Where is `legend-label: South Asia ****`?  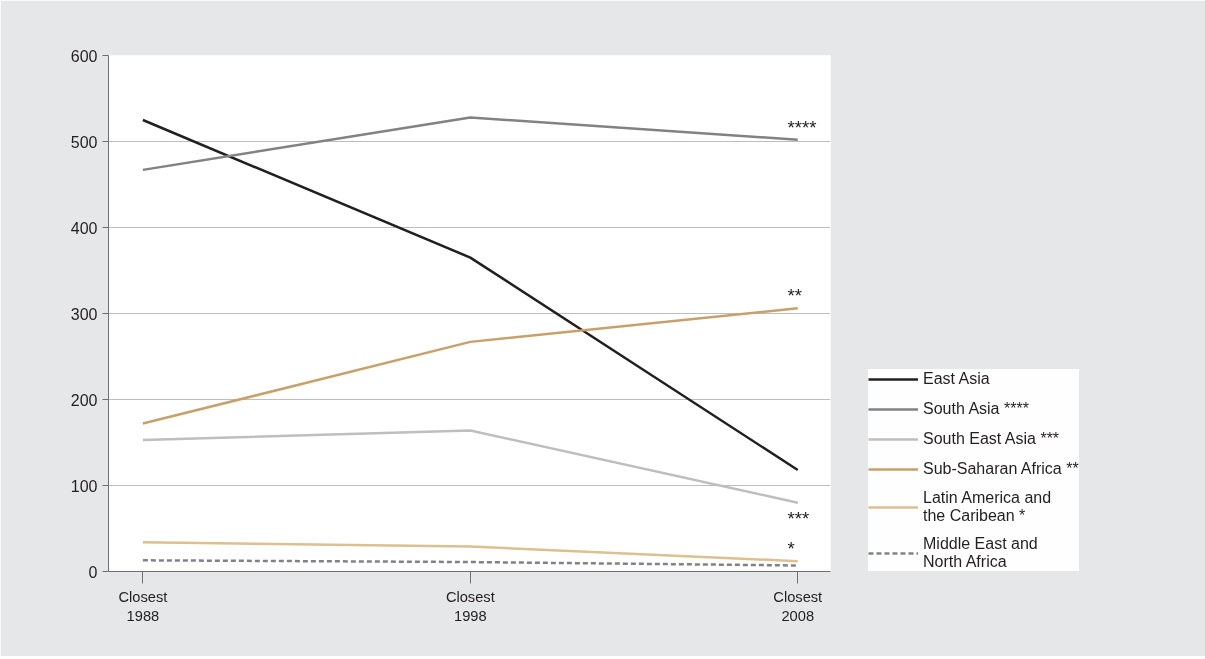
legend-label: South Asia **** is located at coordinates (976, 409).